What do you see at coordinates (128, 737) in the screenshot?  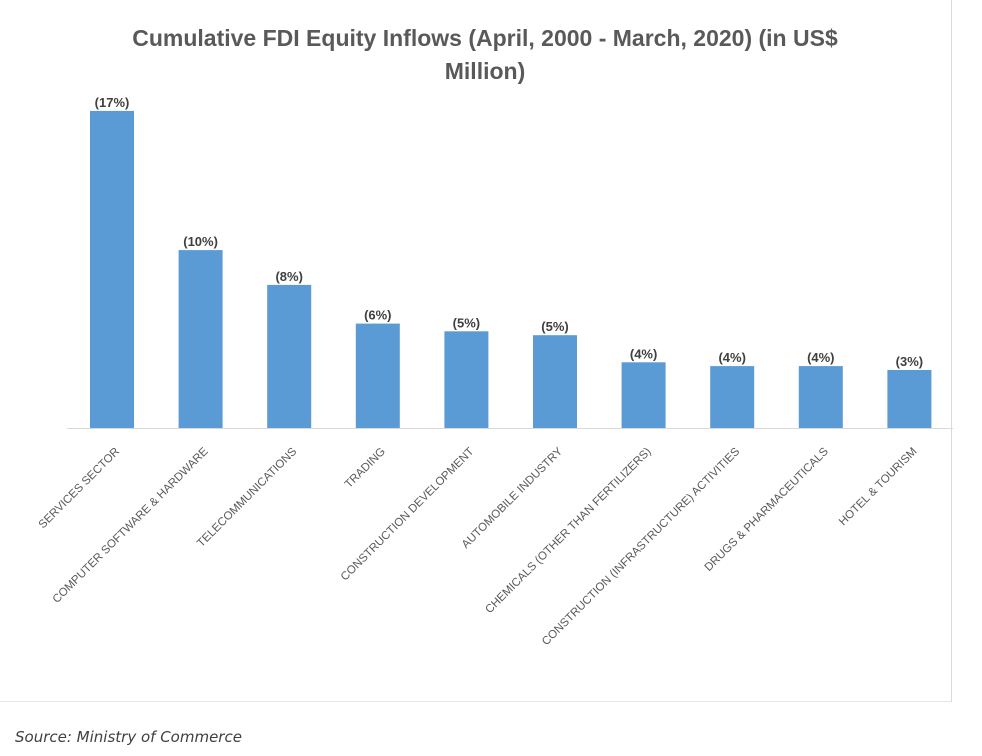 I see `source-note: Source: Ministry of Commerce` at bounding box center [128, 737].